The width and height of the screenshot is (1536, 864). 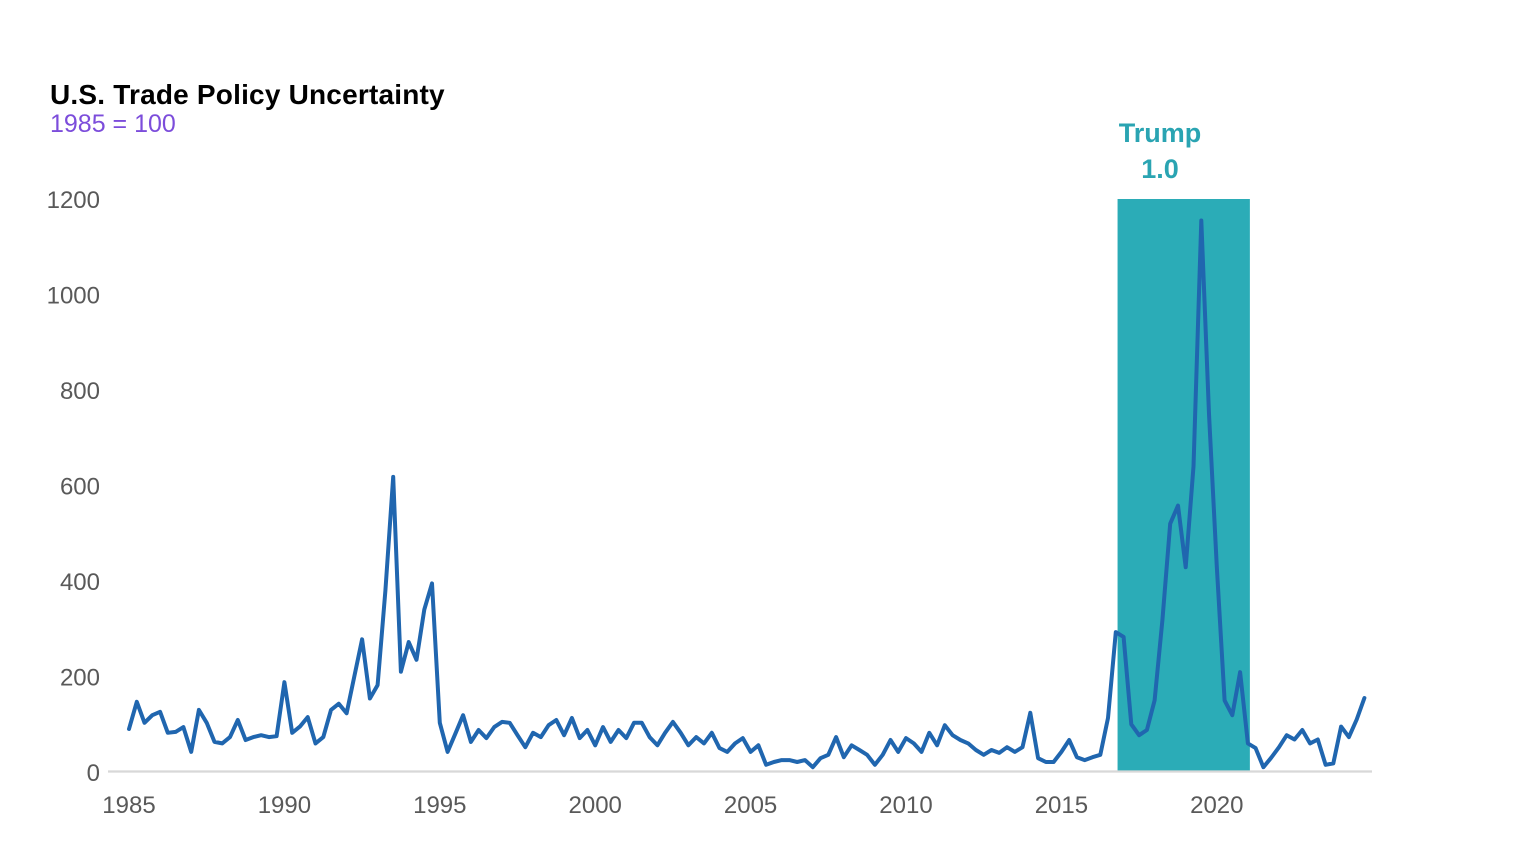 What do you see at coordinates (284, 805) in the screenshot?
I see `x-tick-label: 1990` at bounding box center [284, 805].